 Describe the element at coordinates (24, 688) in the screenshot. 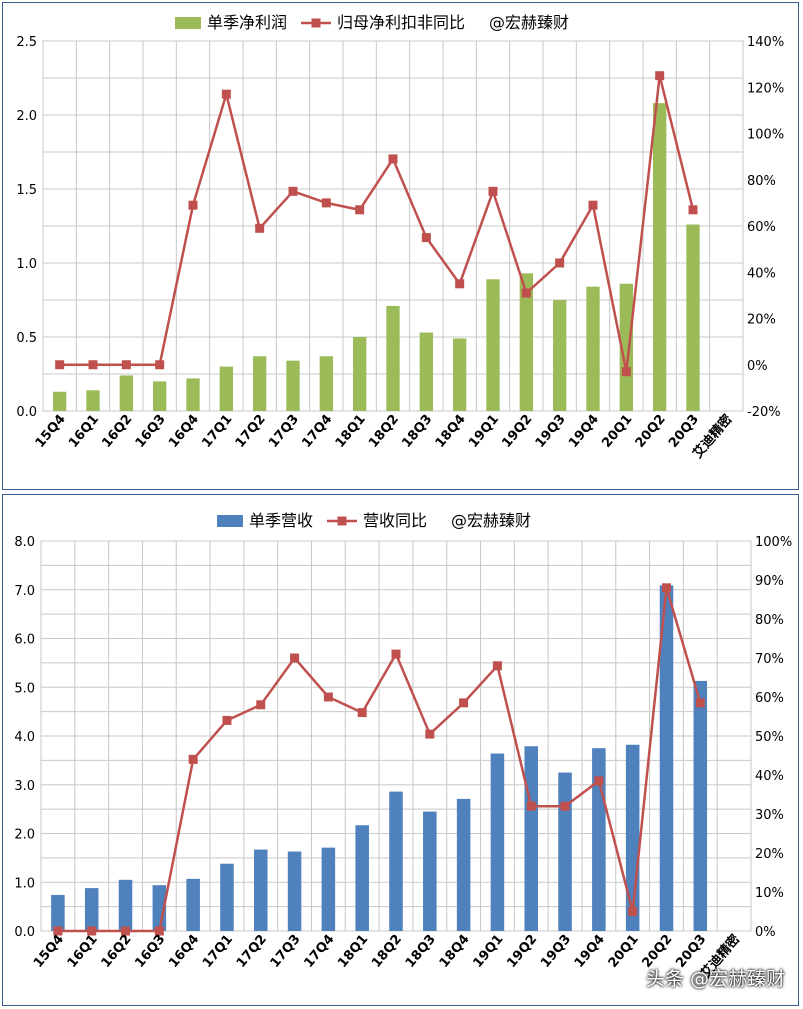

I see `left-axis-tick-label: 5.0` at that location.